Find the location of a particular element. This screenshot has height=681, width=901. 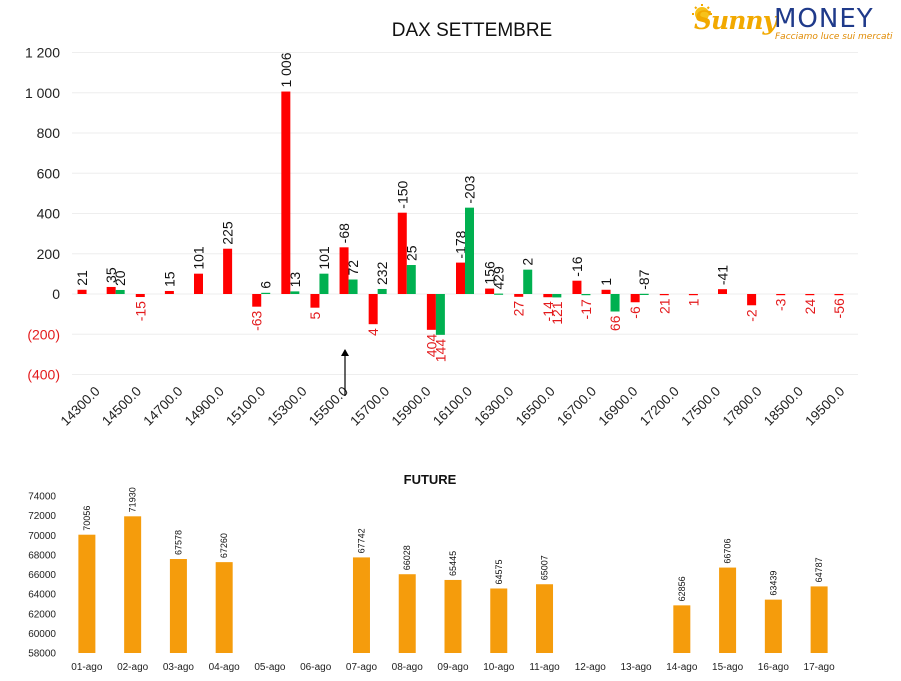

data-label: 15 is located at coordinates (169, 279).